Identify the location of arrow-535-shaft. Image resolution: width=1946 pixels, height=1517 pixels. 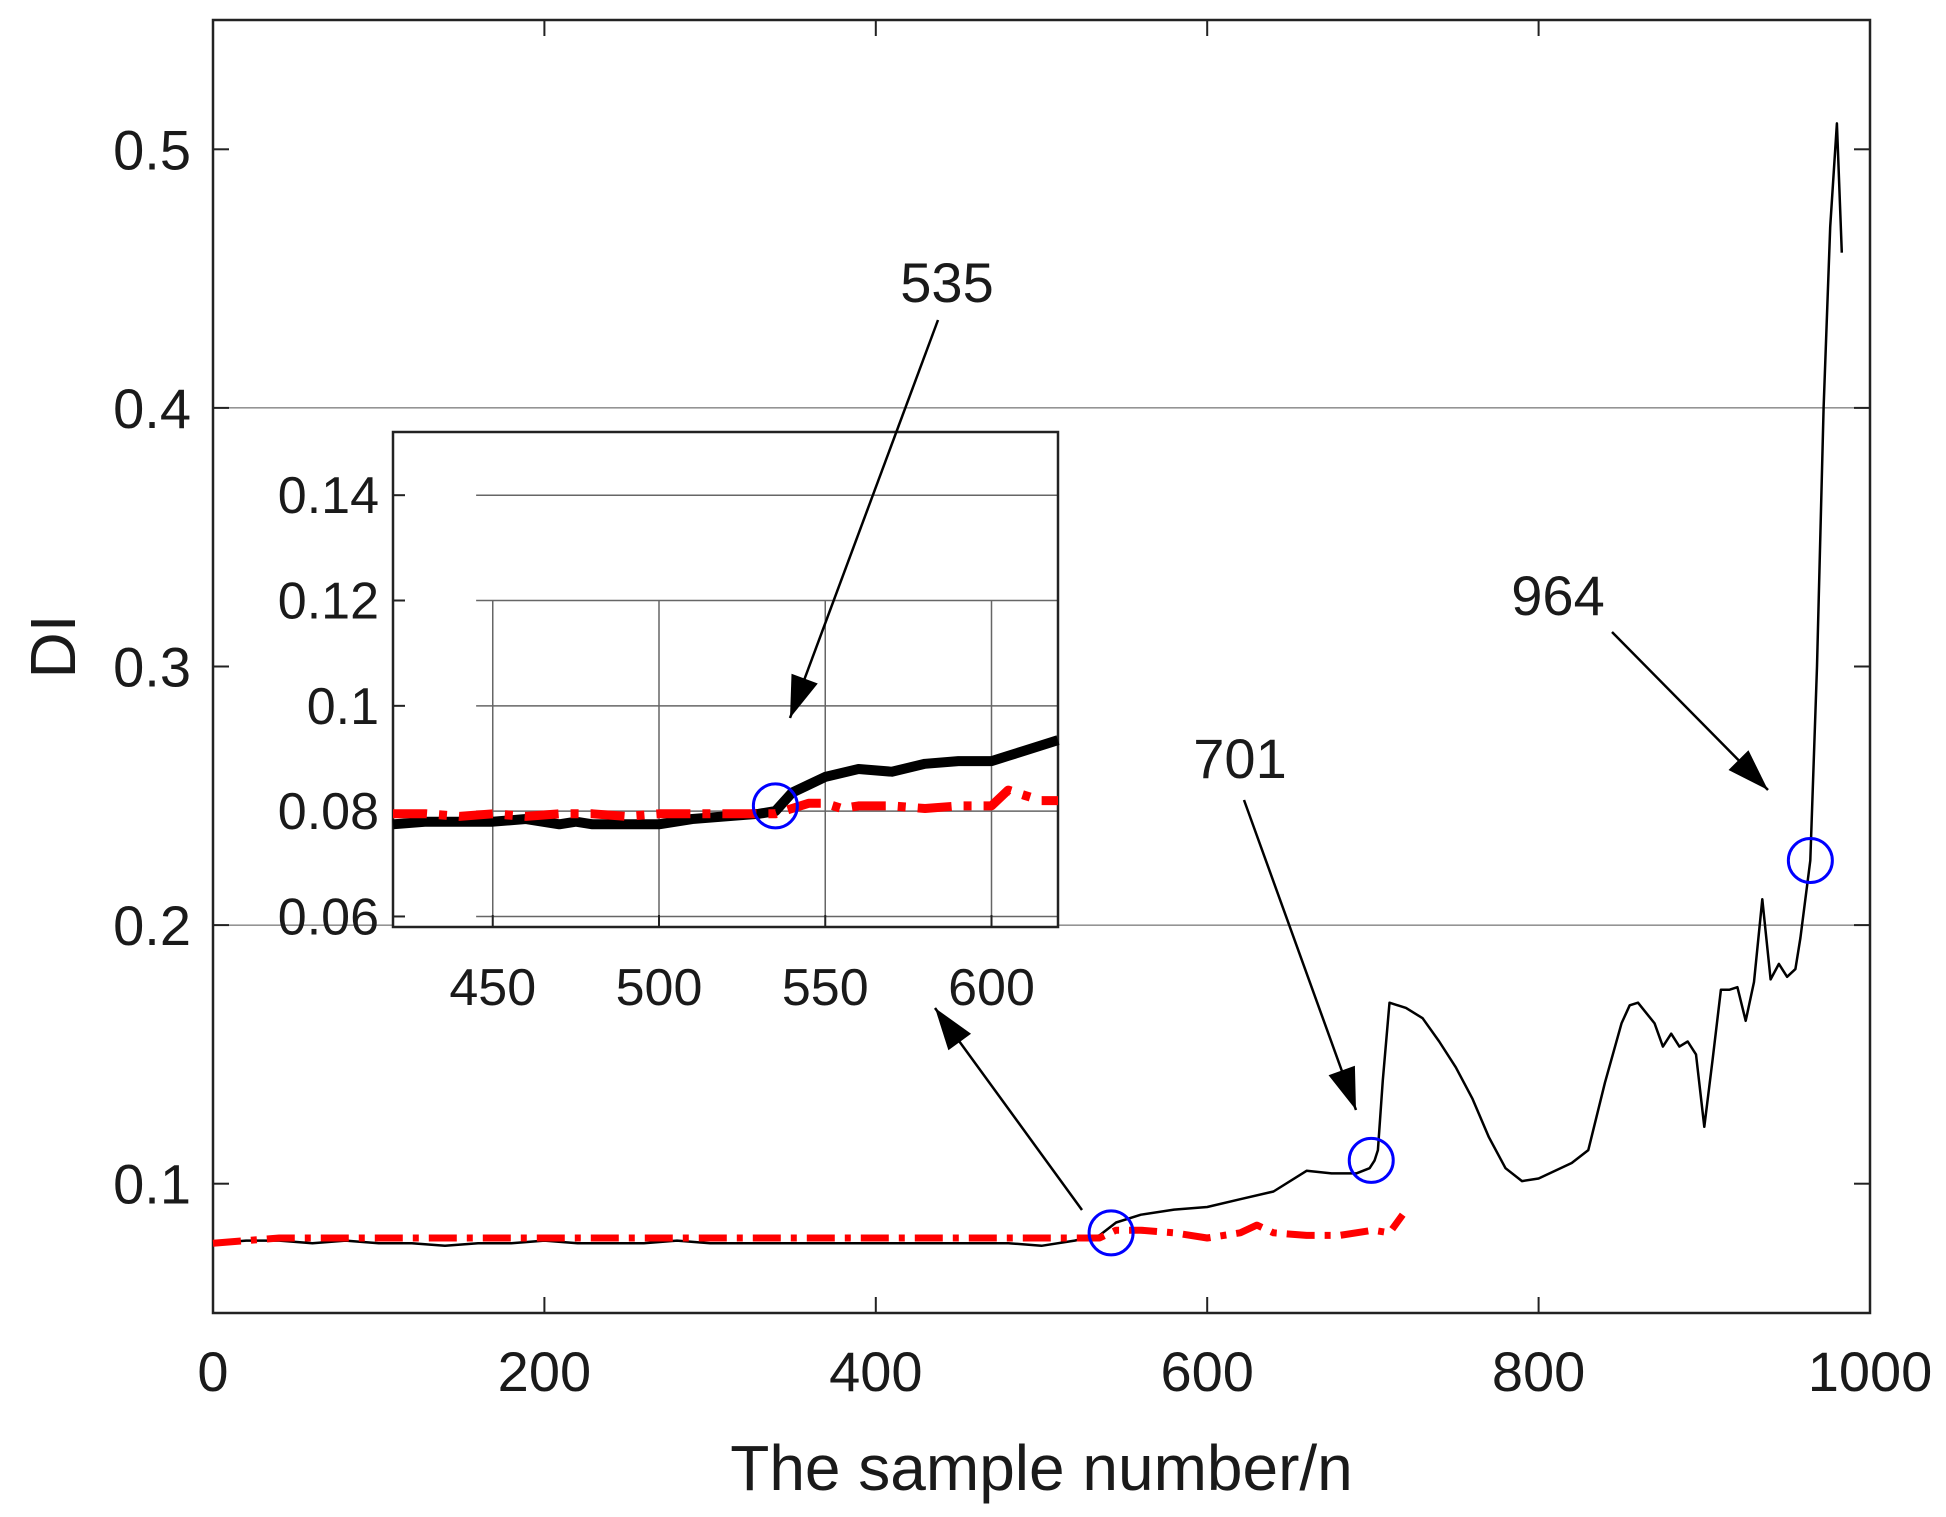
(864, 519).